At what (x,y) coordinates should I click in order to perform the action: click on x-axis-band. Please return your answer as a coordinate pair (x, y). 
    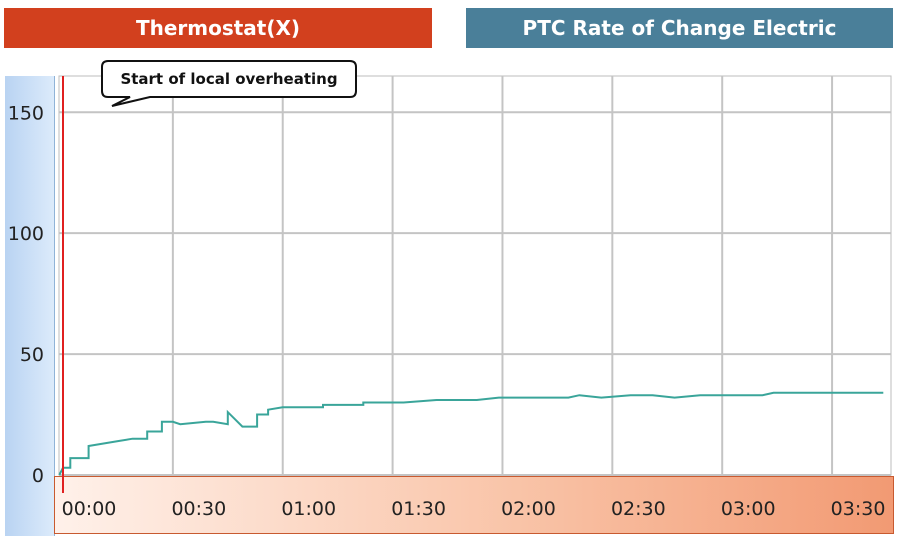
    Looking at the image, I should click on (474, 505).